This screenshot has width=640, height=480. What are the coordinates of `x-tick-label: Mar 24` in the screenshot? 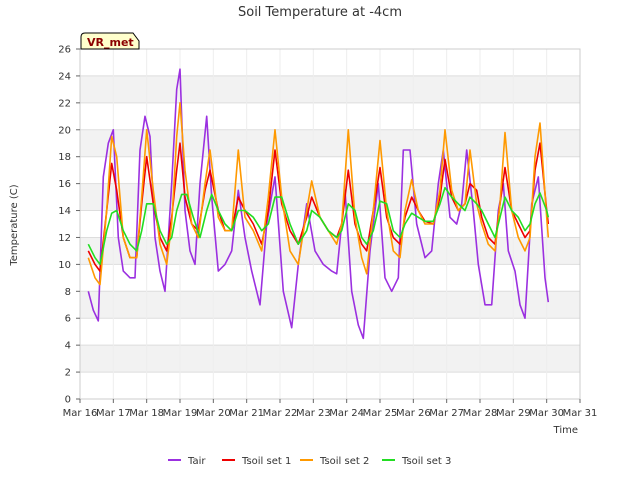 It's located at (346, 413).